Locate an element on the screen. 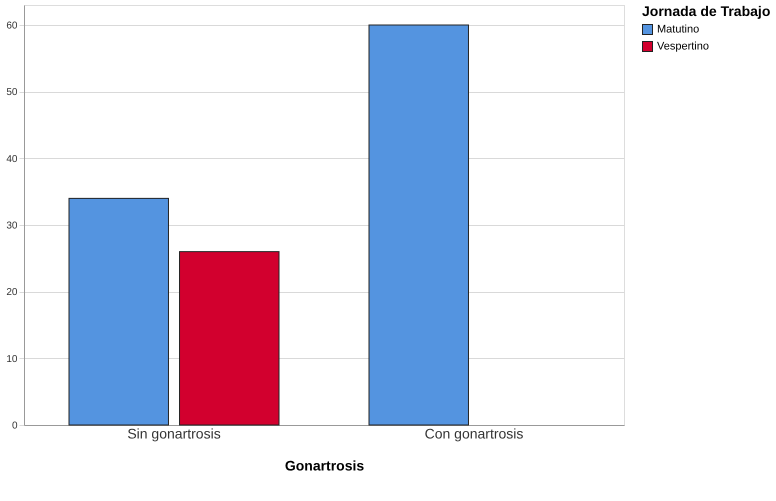 Image resolution: width=776 pixels, height=501 pixels. x-axis-title: Gonartrosis is located at coordinates (324, 466).